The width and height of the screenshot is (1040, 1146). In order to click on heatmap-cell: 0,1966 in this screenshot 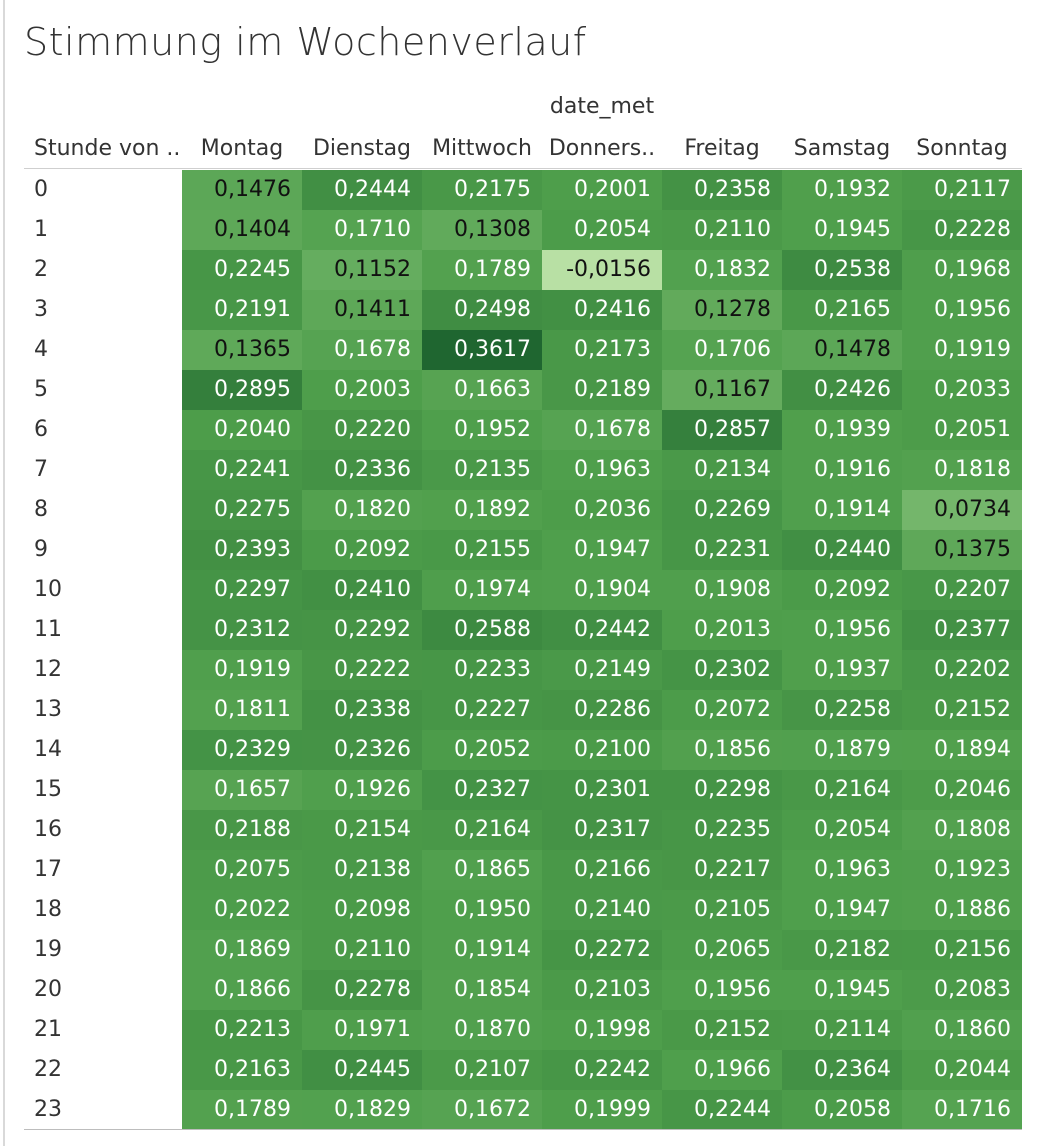, I will do `click(722, 1070)`.